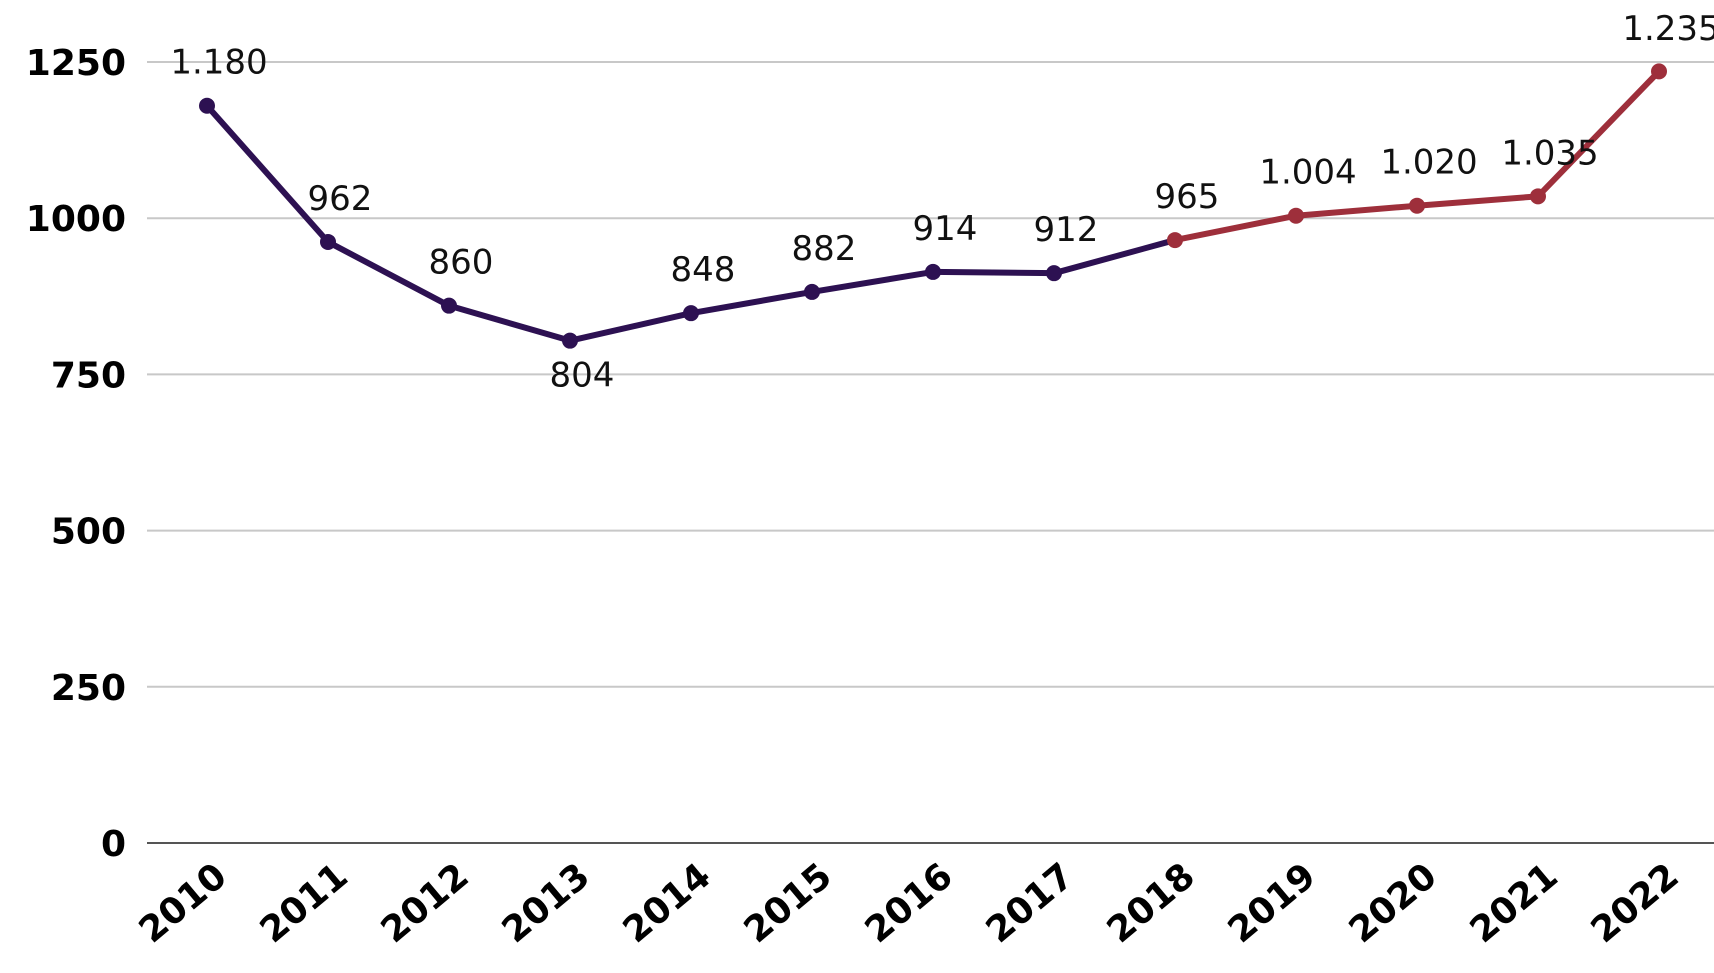  What do you see at coordinates (1514, 903) in the screenshot?
I see `x-tick-label: 2021` at bounding box center [1514, 903].